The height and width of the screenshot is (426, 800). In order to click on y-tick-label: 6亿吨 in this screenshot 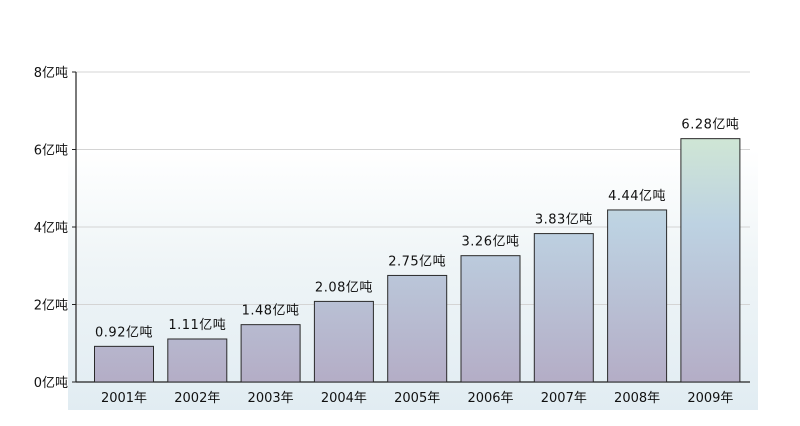, I will do `click(51, 151)`.